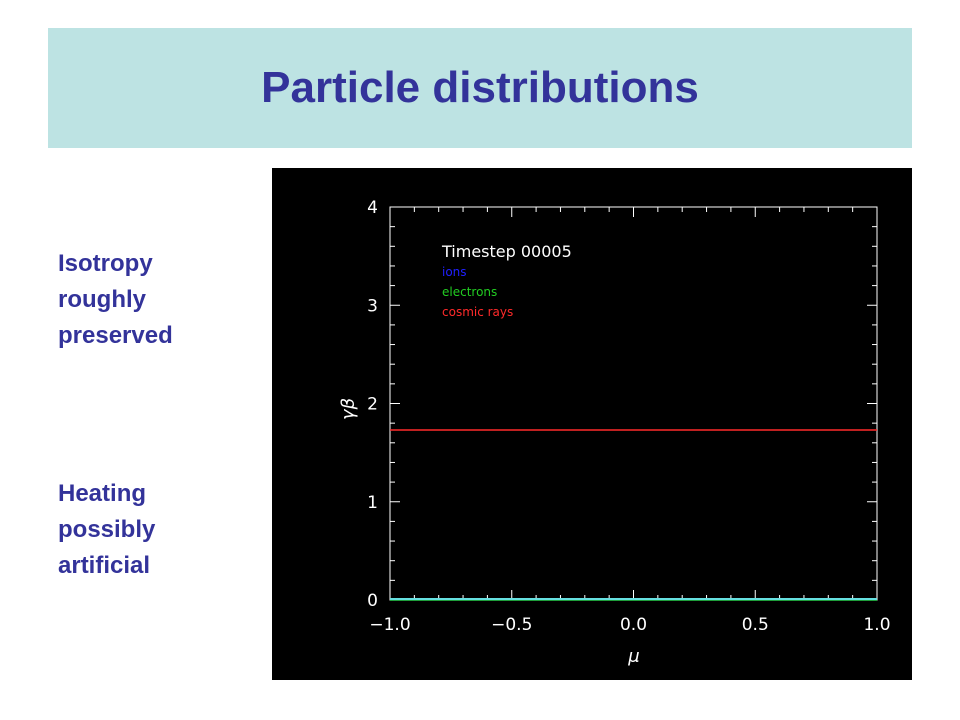 The height and width of the screenshot is (720, 960). What do you see at coordinates (389, 625) in the screenshot?
I see `x-tick-label: −1.0` at bounding box center [389, 625].